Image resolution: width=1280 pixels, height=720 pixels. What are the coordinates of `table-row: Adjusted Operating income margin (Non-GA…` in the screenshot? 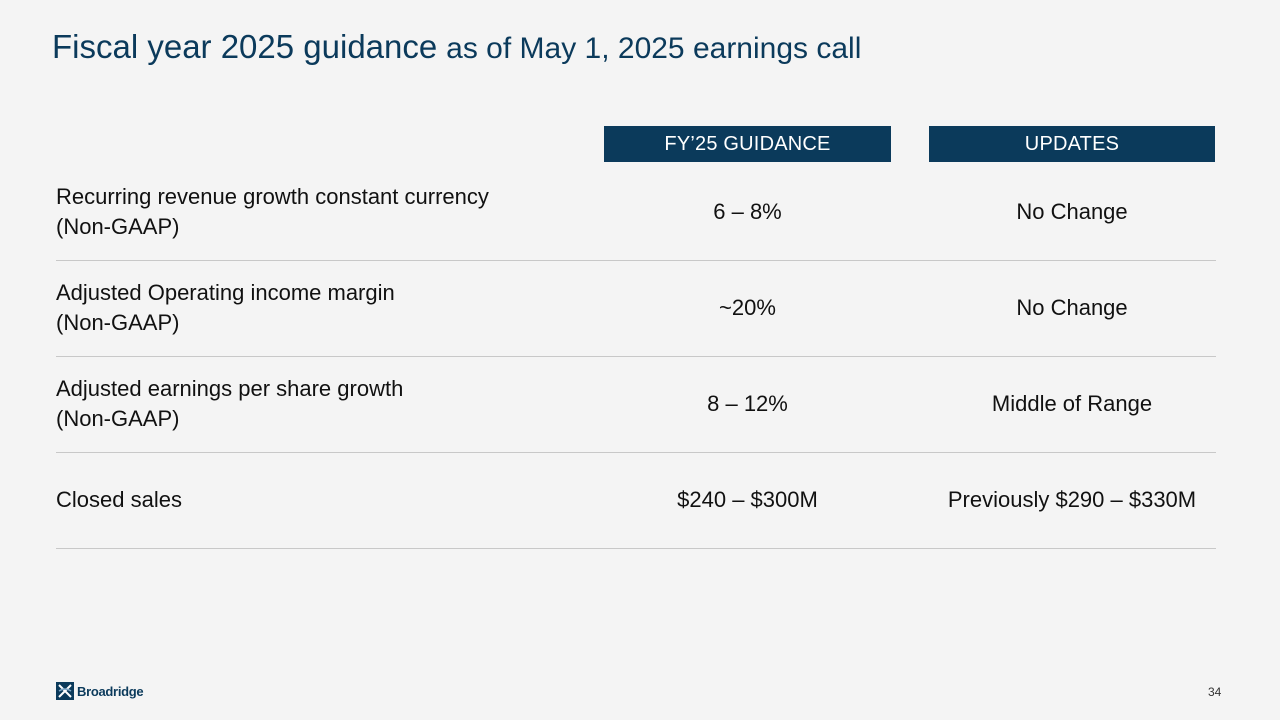 It's located at (636, 308).